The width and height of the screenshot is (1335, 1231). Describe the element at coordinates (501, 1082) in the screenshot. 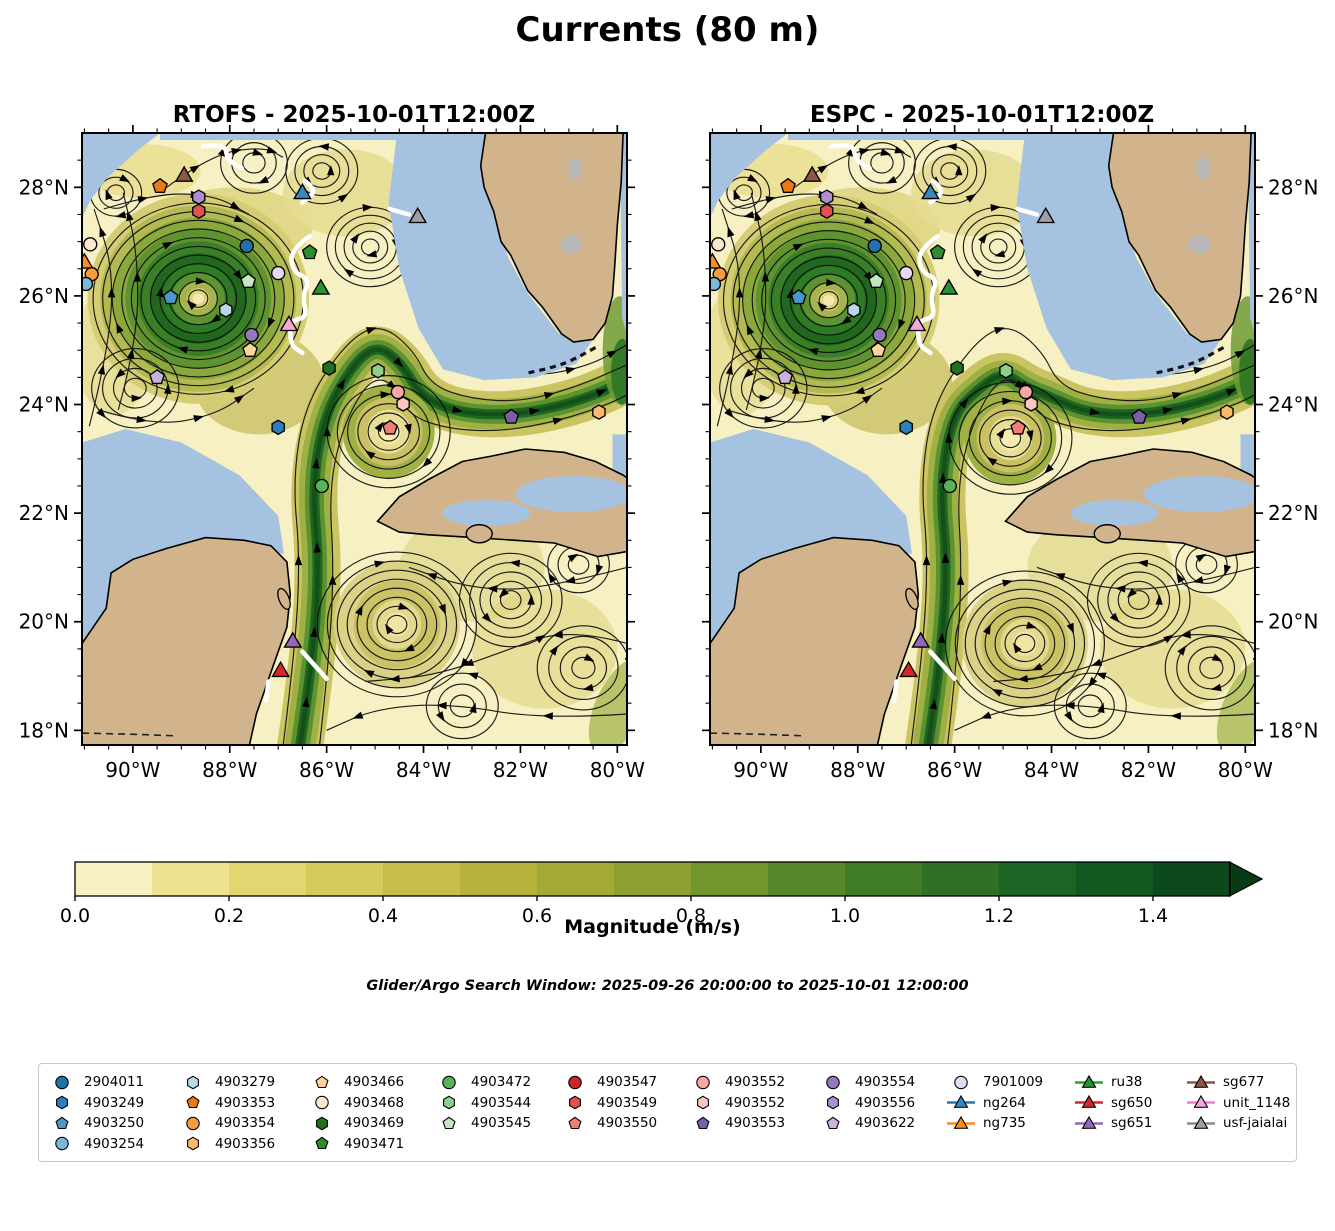

I see `legend-label: 4903472` at that location.